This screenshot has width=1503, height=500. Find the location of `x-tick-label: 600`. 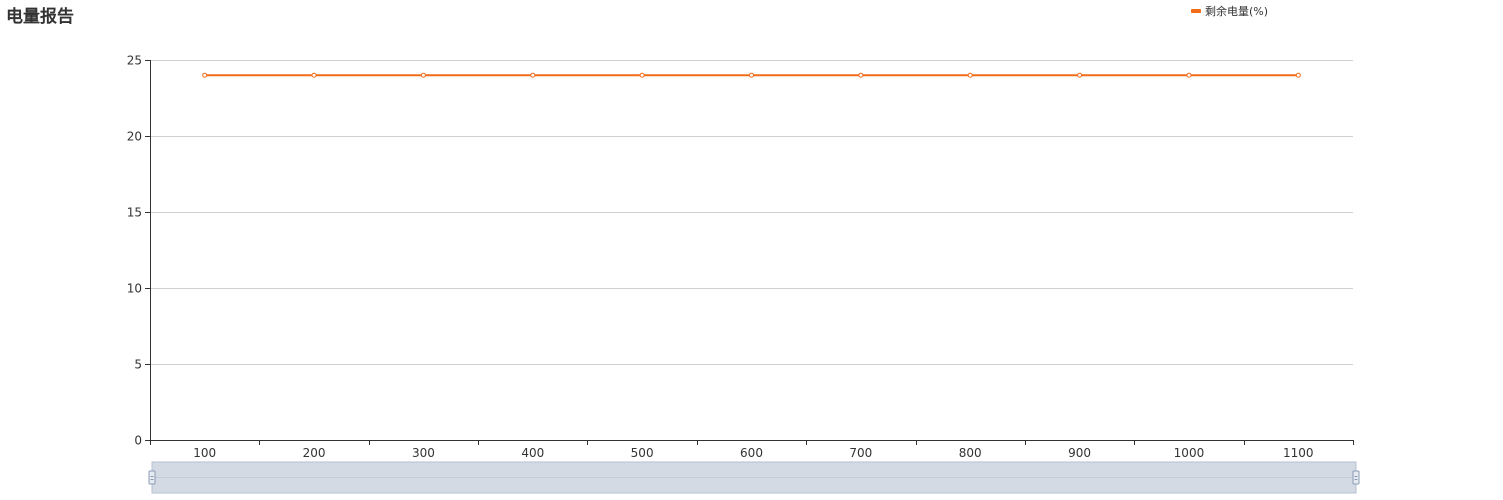

x-tick-label: 600 is located at coordinates (751, 453).